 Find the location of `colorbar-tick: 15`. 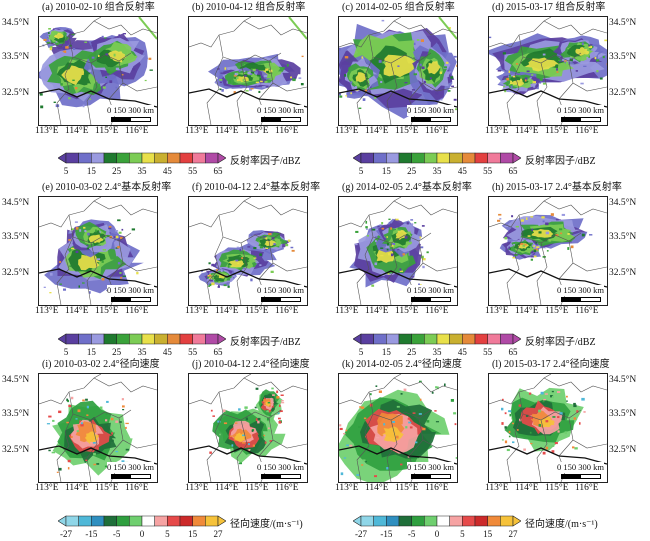

colorbar-tick: 15 is located at coordinates (193, 534).